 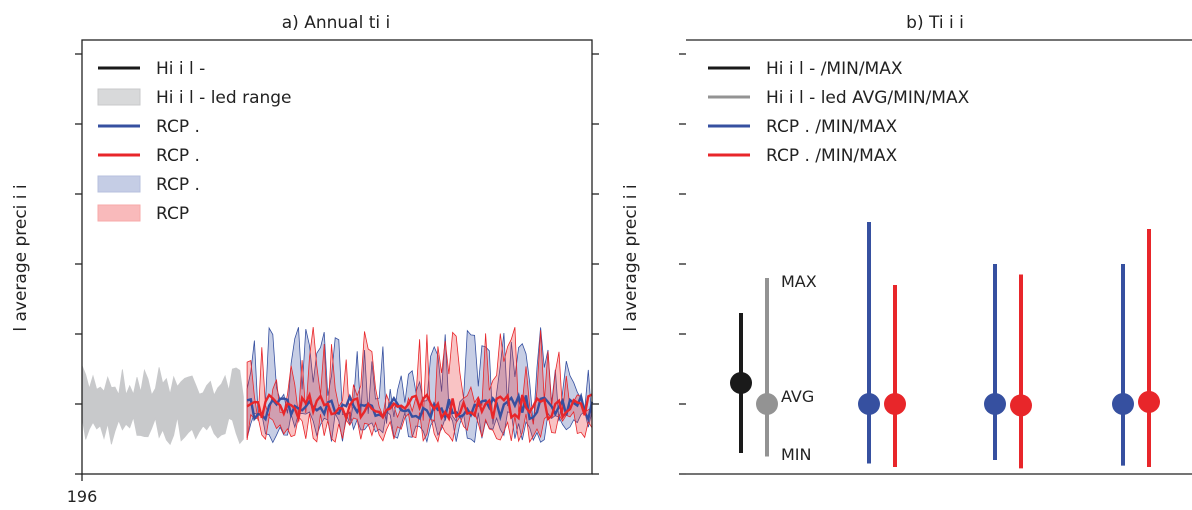 I want to click on legend-label: RCP, so click(x=172, y=214).